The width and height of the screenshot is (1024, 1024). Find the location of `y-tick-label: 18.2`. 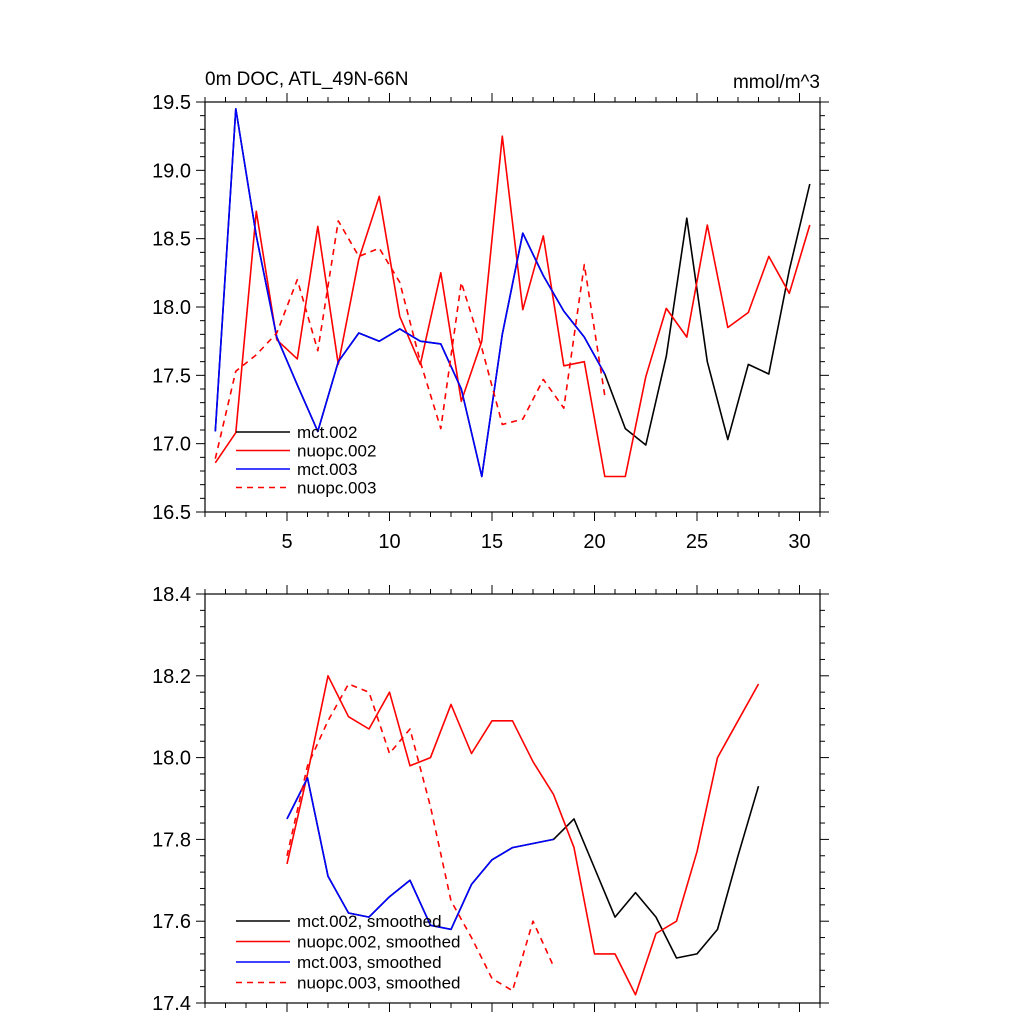

y-tick-label: 18.2 is located at coordinates (171, 677).